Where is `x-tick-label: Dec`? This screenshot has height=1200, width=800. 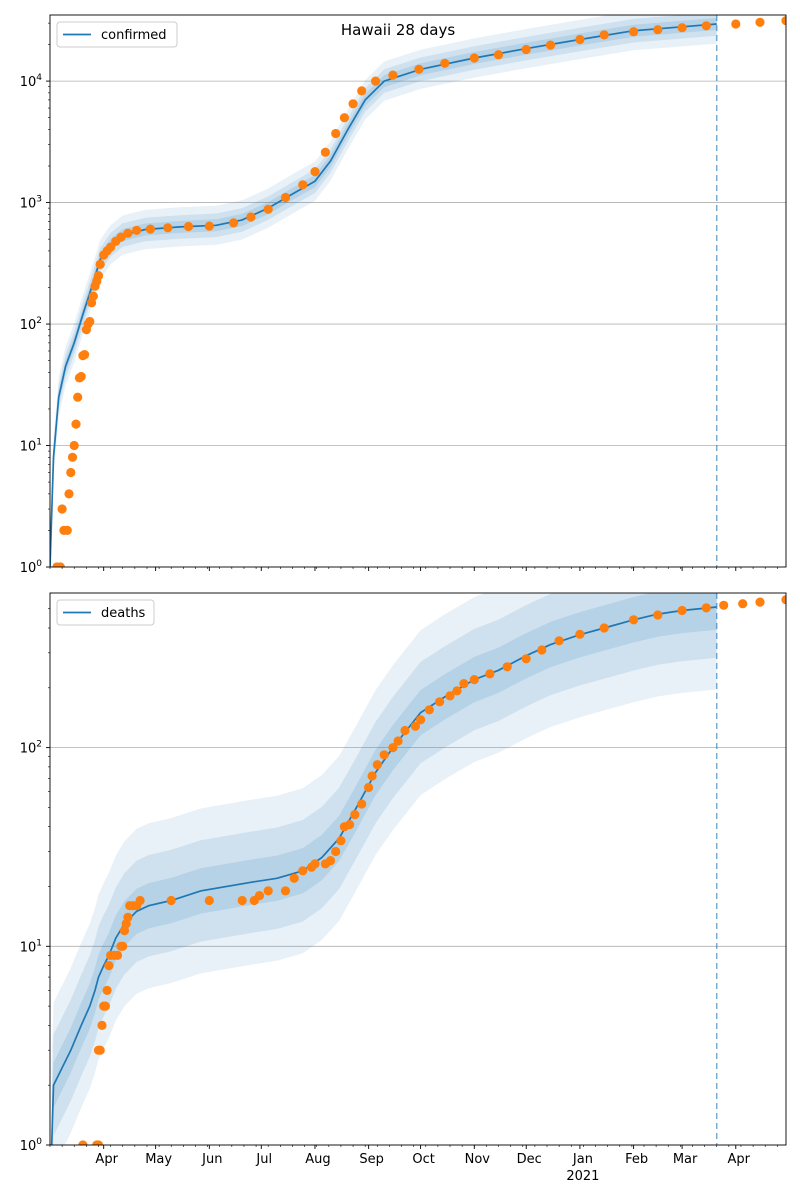
x-tick-label: Dec is located at coordinates (529, 1159).